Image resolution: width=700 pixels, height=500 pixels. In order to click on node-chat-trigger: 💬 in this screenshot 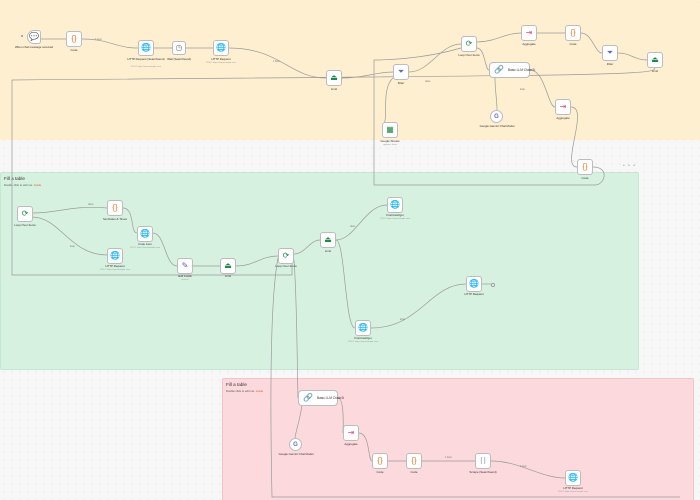, I will do `click(34, 37)`.